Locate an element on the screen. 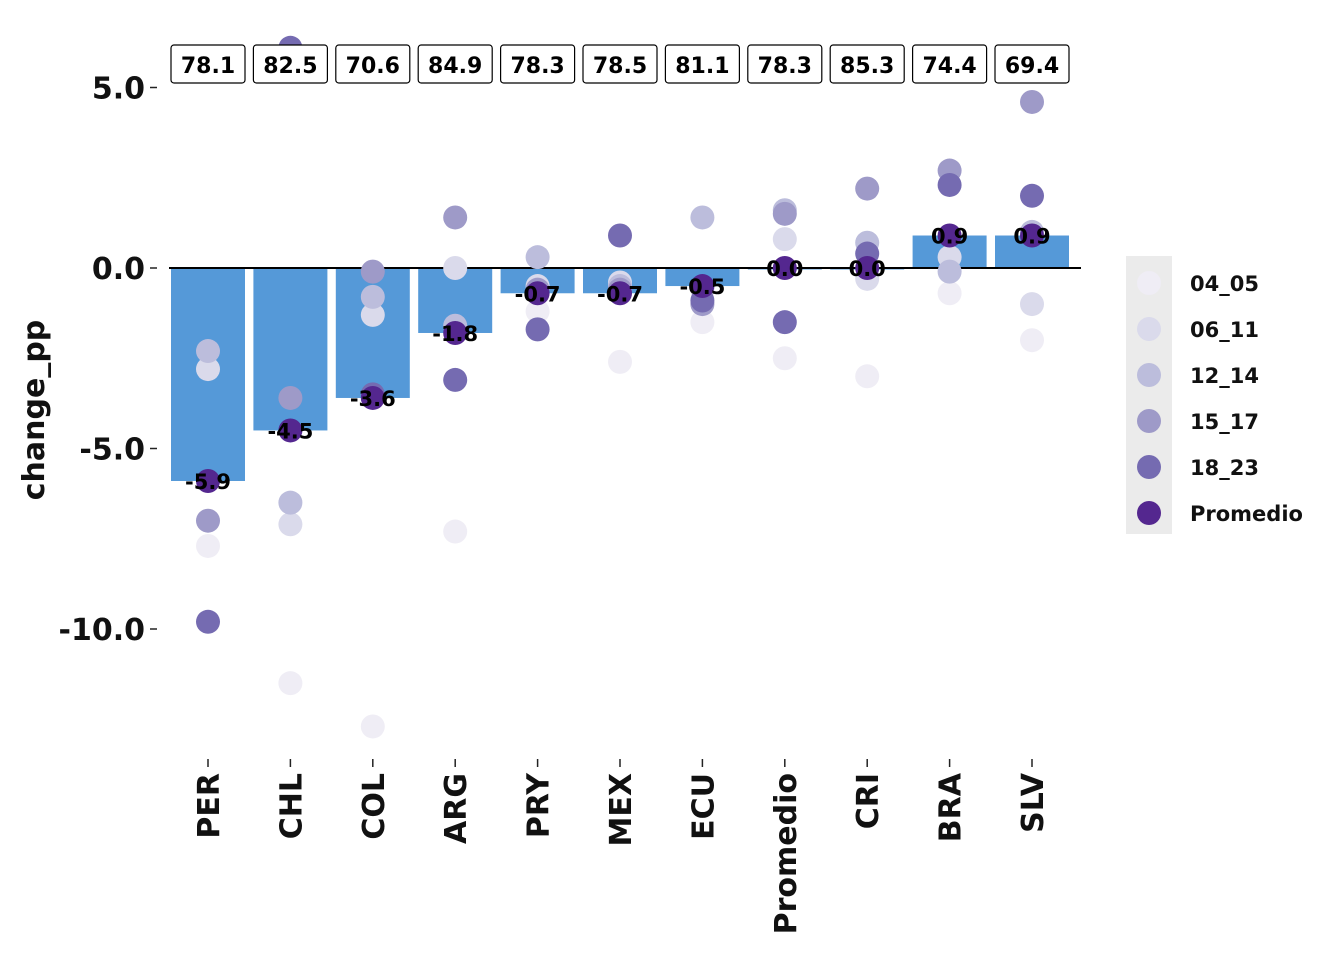 Image resolution: width=1344 pixels, height=960 pixels. x-axis: PER CHL COL ARG PRY MEX ECU Promedio CRI BRA SLV is located at coordinates (621, 846).